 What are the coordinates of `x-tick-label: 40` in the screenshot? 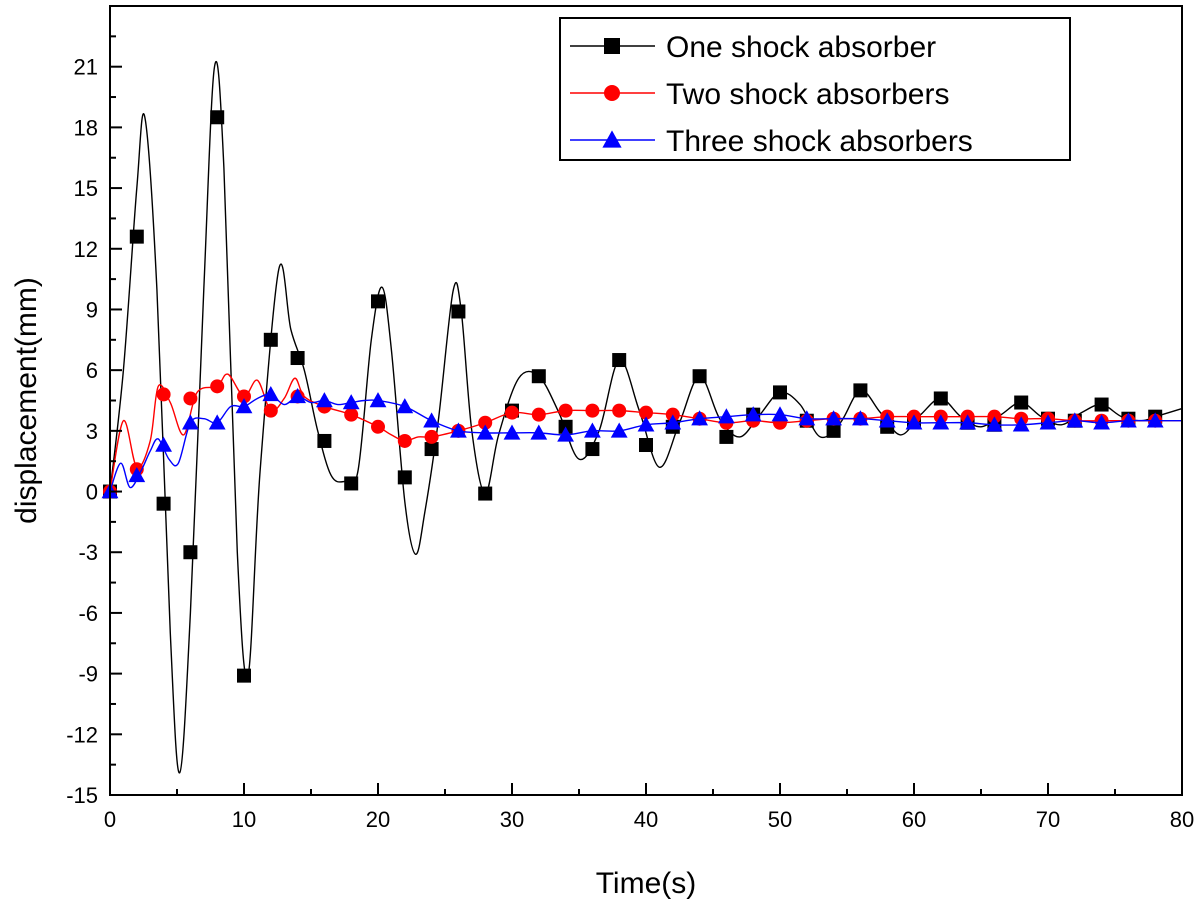 It's located at (646, 819).